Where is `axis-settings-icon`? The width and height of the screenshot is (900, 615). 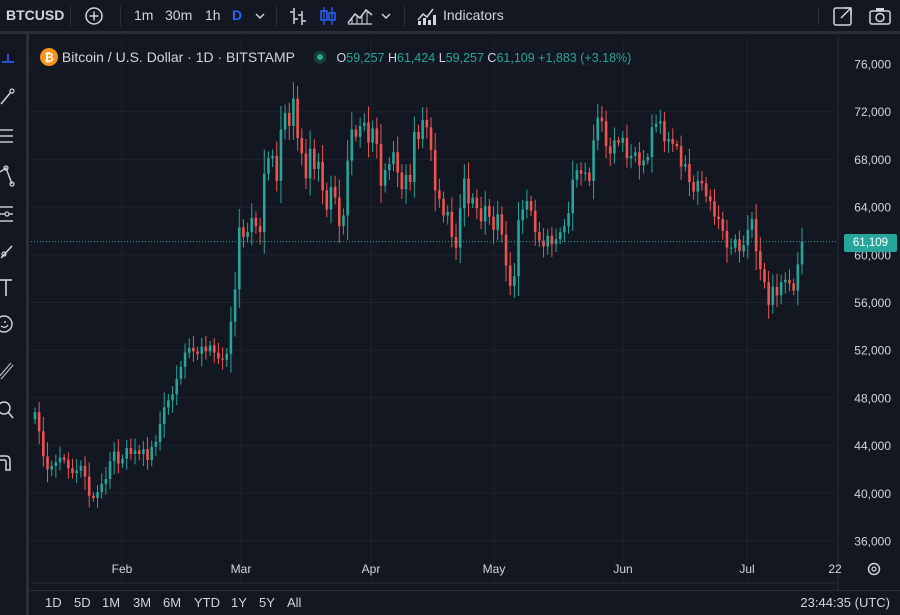
axis-settings-icon is located at coordinates (874, 569).